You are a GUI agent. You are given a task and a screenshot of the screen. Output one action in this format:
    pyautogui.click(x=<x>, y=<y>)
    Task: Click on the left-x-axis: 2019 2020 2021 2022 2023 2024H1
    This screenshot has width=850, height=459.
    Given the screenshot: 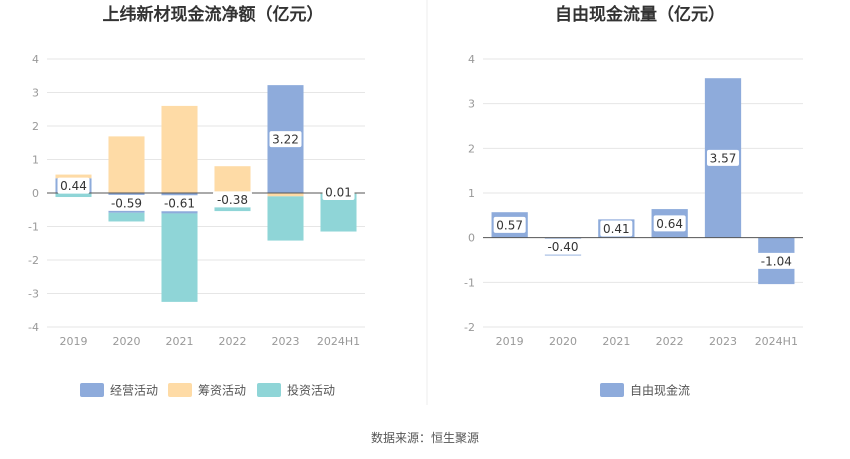 What is the action you would take?
    pyautogui.click(x=210, y=341)
    